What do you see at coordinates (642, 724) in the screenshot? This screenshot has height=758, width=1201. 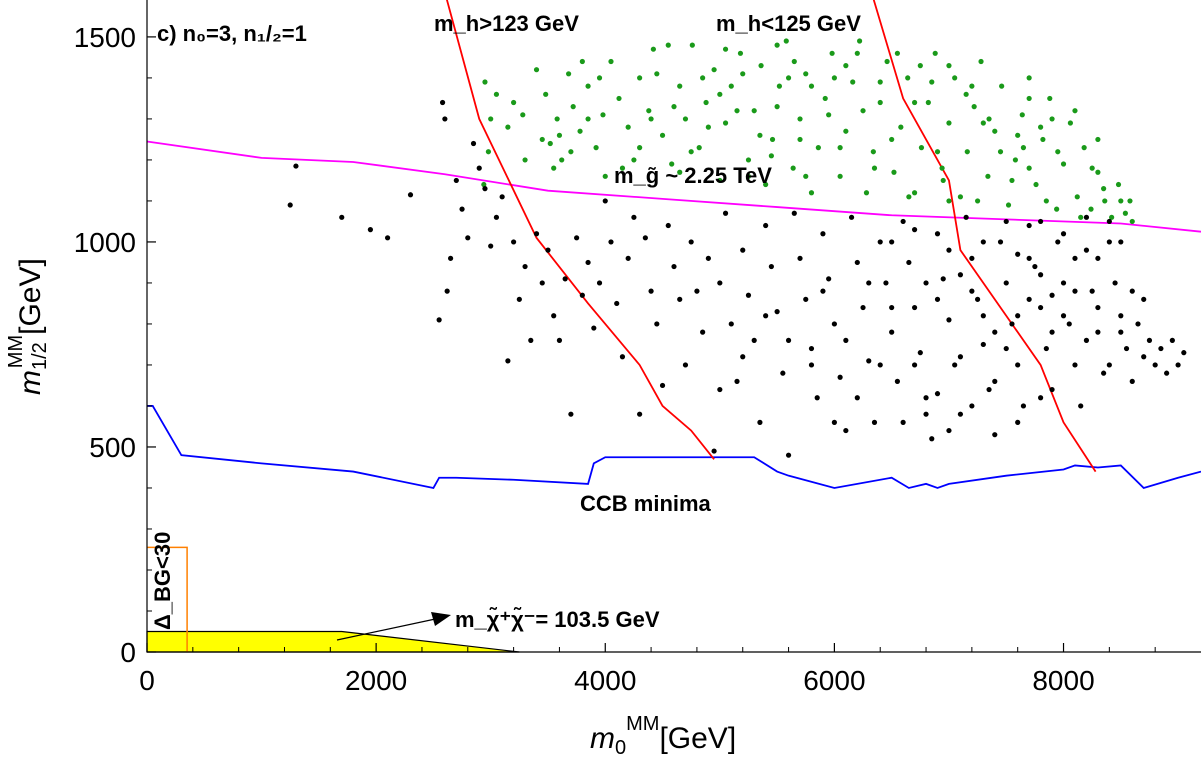 I see `x-axis-superscript: MM` at bounding box center [642, 724].